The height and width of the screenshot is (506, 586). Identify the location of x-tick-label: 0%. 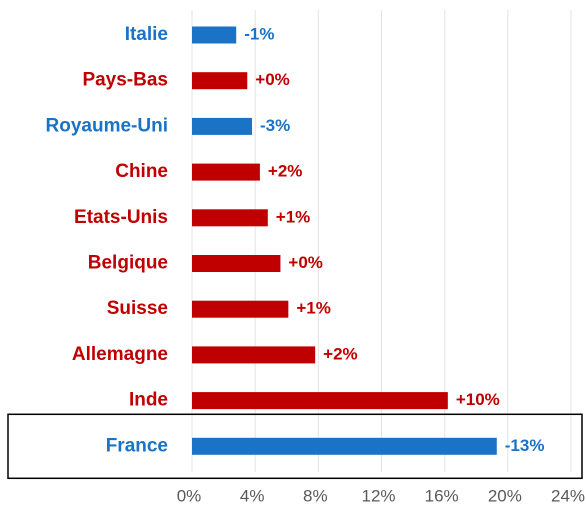
(189, 495).